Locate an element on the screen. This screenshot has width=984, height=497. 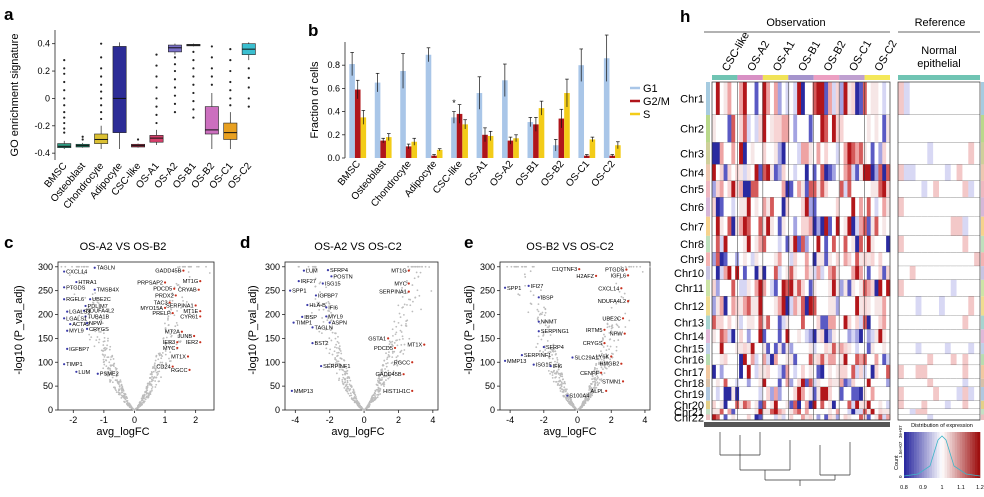
h-colorbar-tick: 0.9 is located at coordinates (923, 488).